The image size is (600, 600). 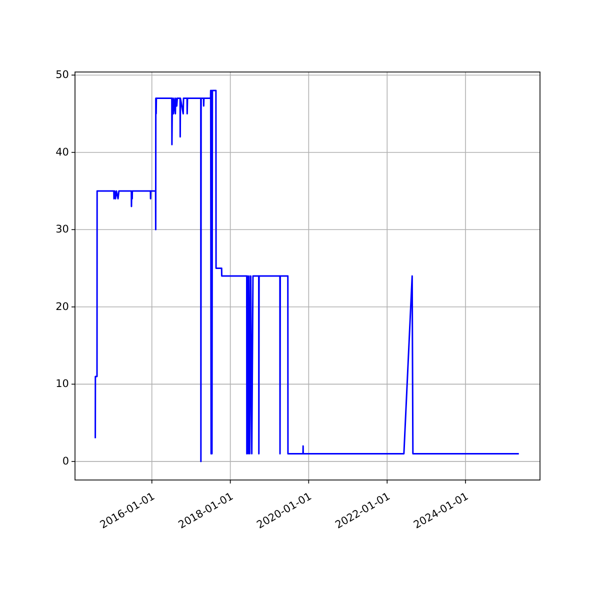 What do you see at coordinates (62, 384) in the screenshot?
I see `y-tick-label: 10` at bounding box center [62, 384].